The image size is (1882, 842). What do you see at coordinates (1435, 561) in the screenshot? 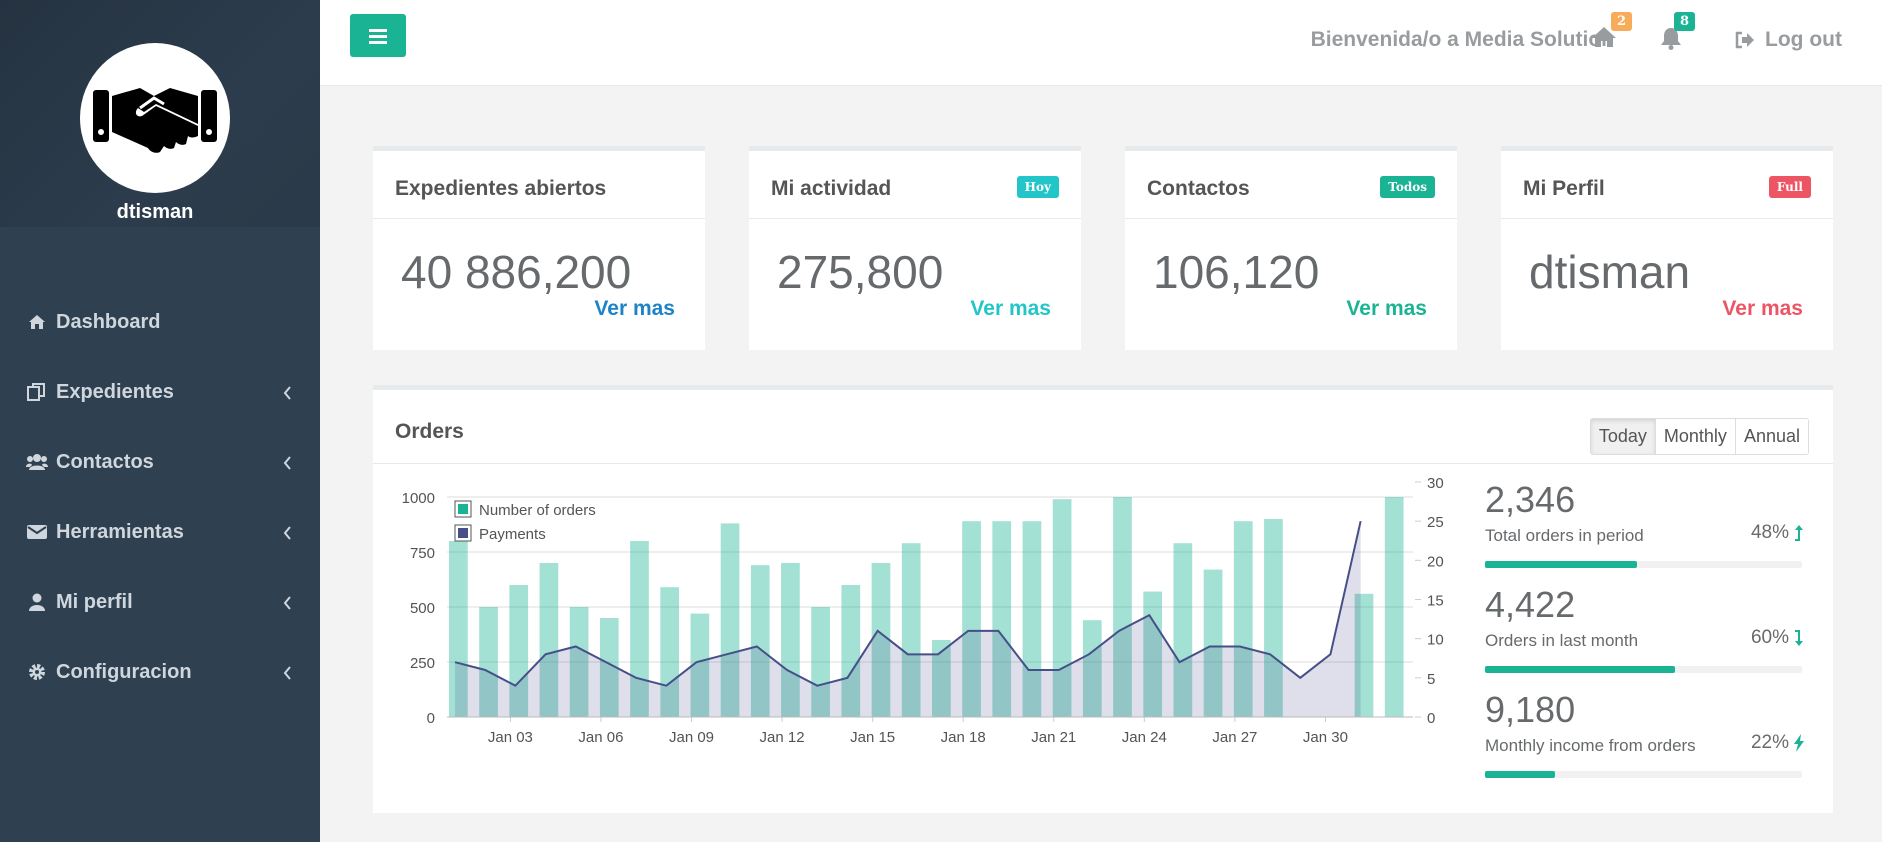
I see `y-right-tick-label: 20` at bounding box center [1435, 561].